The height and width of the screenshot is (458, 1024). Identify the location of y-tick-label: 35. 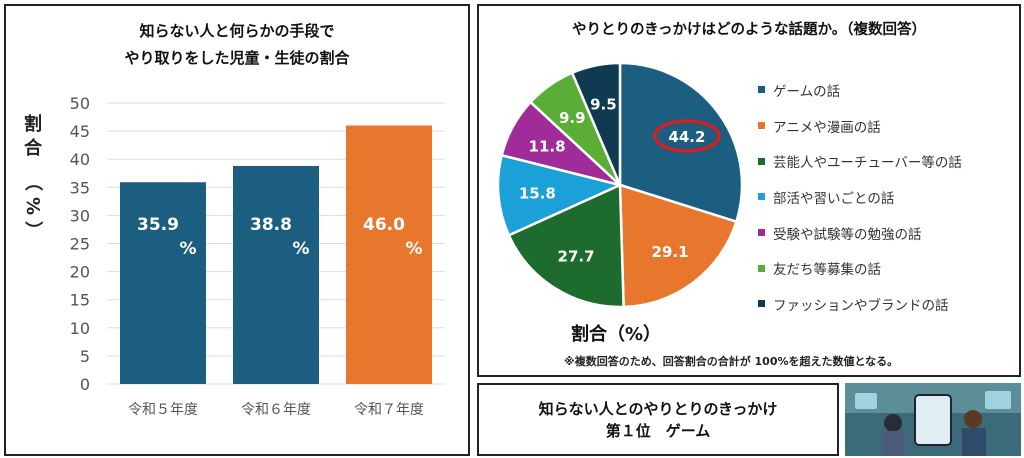
(80, 187).